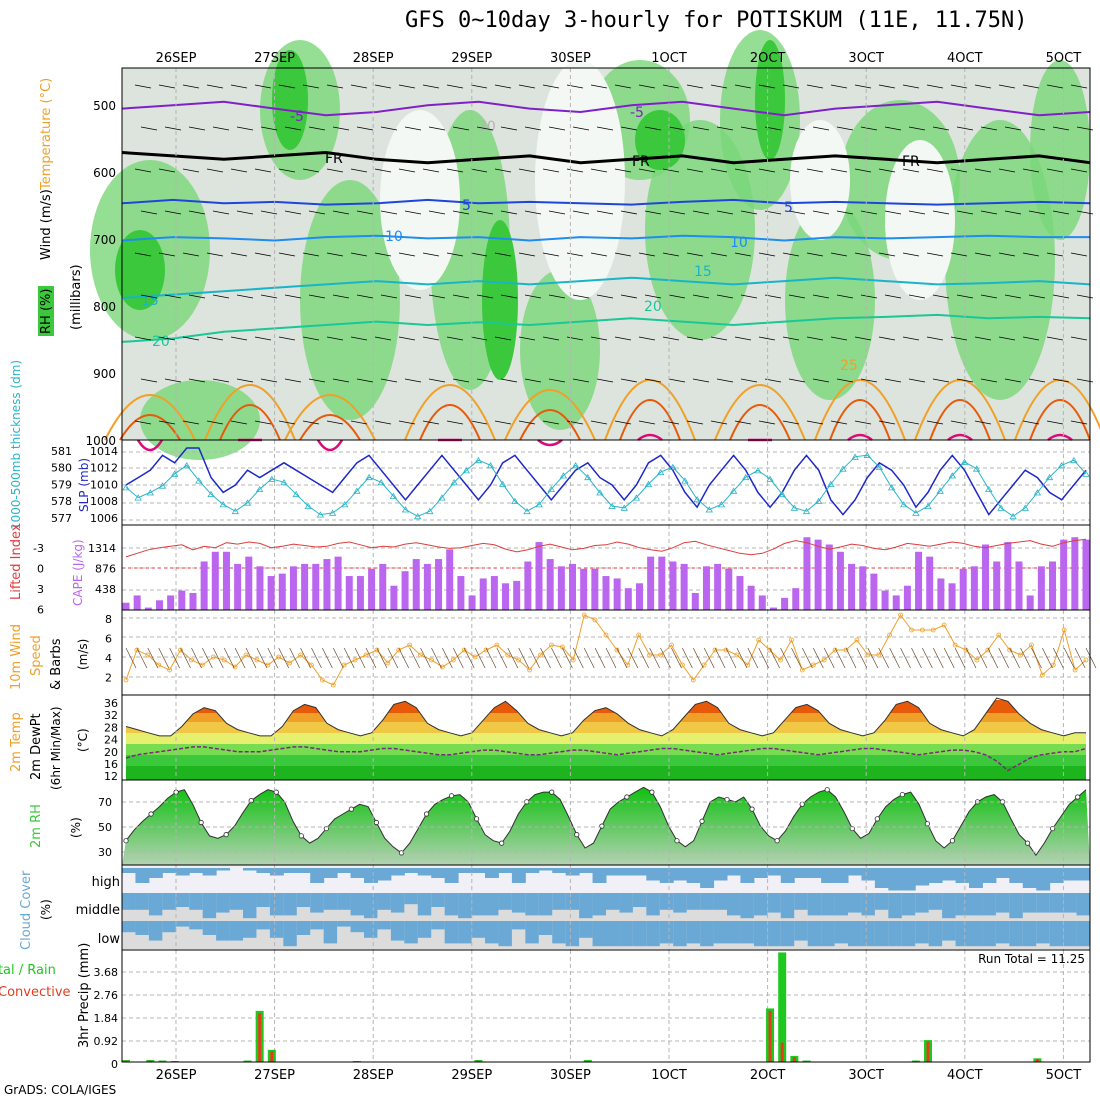  What do you see at coordinates (549, 570) in the screenshot?
I see `cape-panel: -3 0 3 6 1314 876 438 Lifted Index CAPE (J/kg)` at bounding box center [549, 570].